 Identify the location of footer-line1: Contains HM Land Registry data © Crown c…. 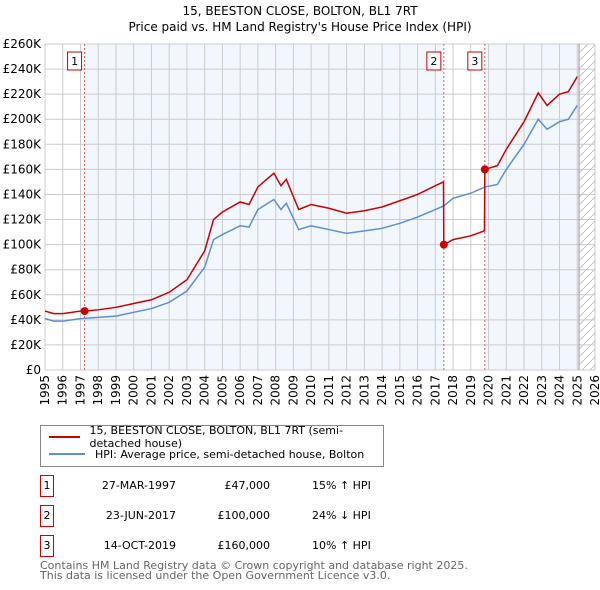
(254, 565).